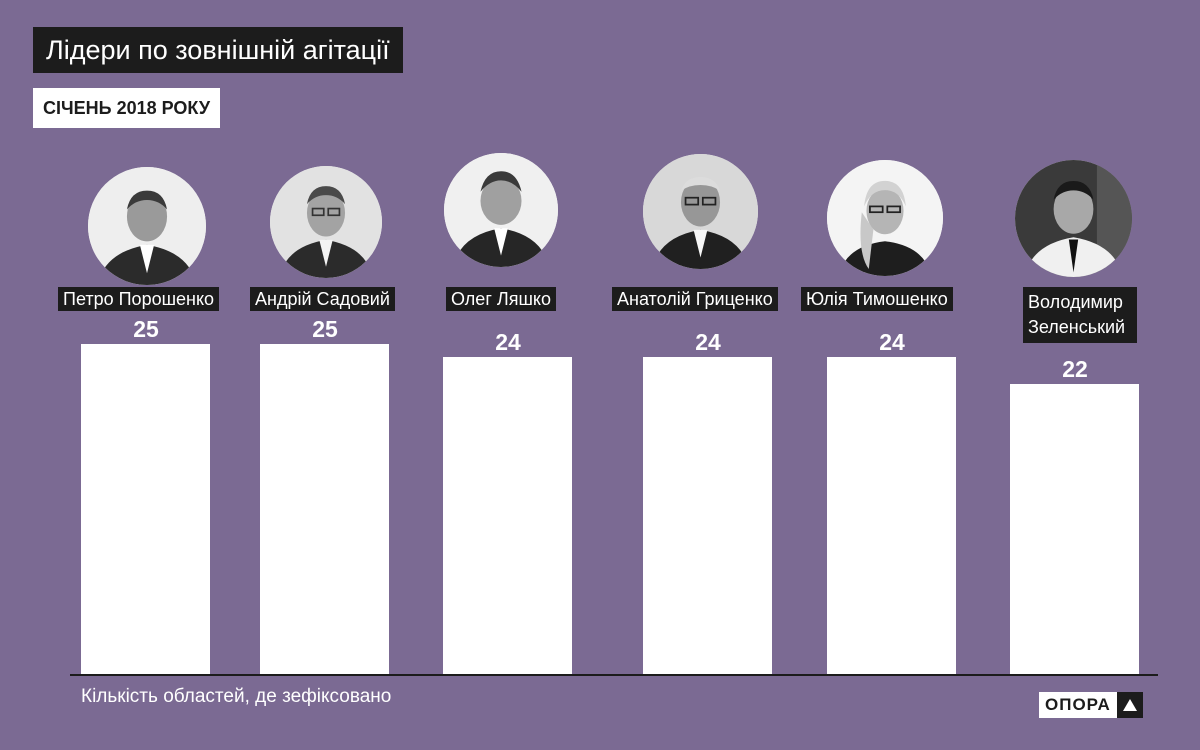  Describe the element at coordinates (1080, 315) in the screenshot. I see `candidate-name-6: Володимир Зеленський` at that location.